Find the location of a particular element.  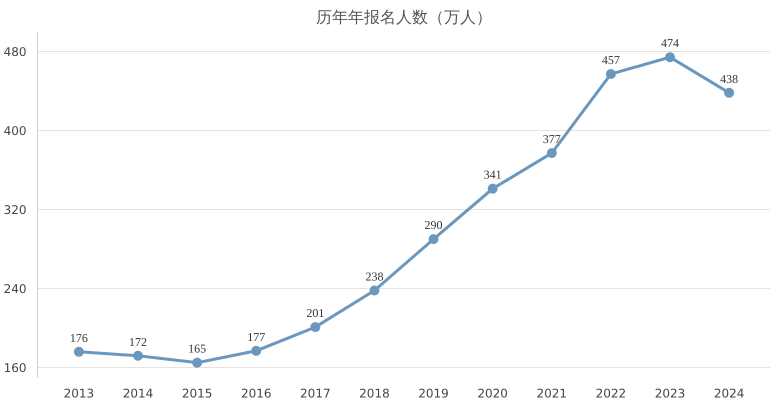

data-label: 290 is located at coordinates (433, 225).